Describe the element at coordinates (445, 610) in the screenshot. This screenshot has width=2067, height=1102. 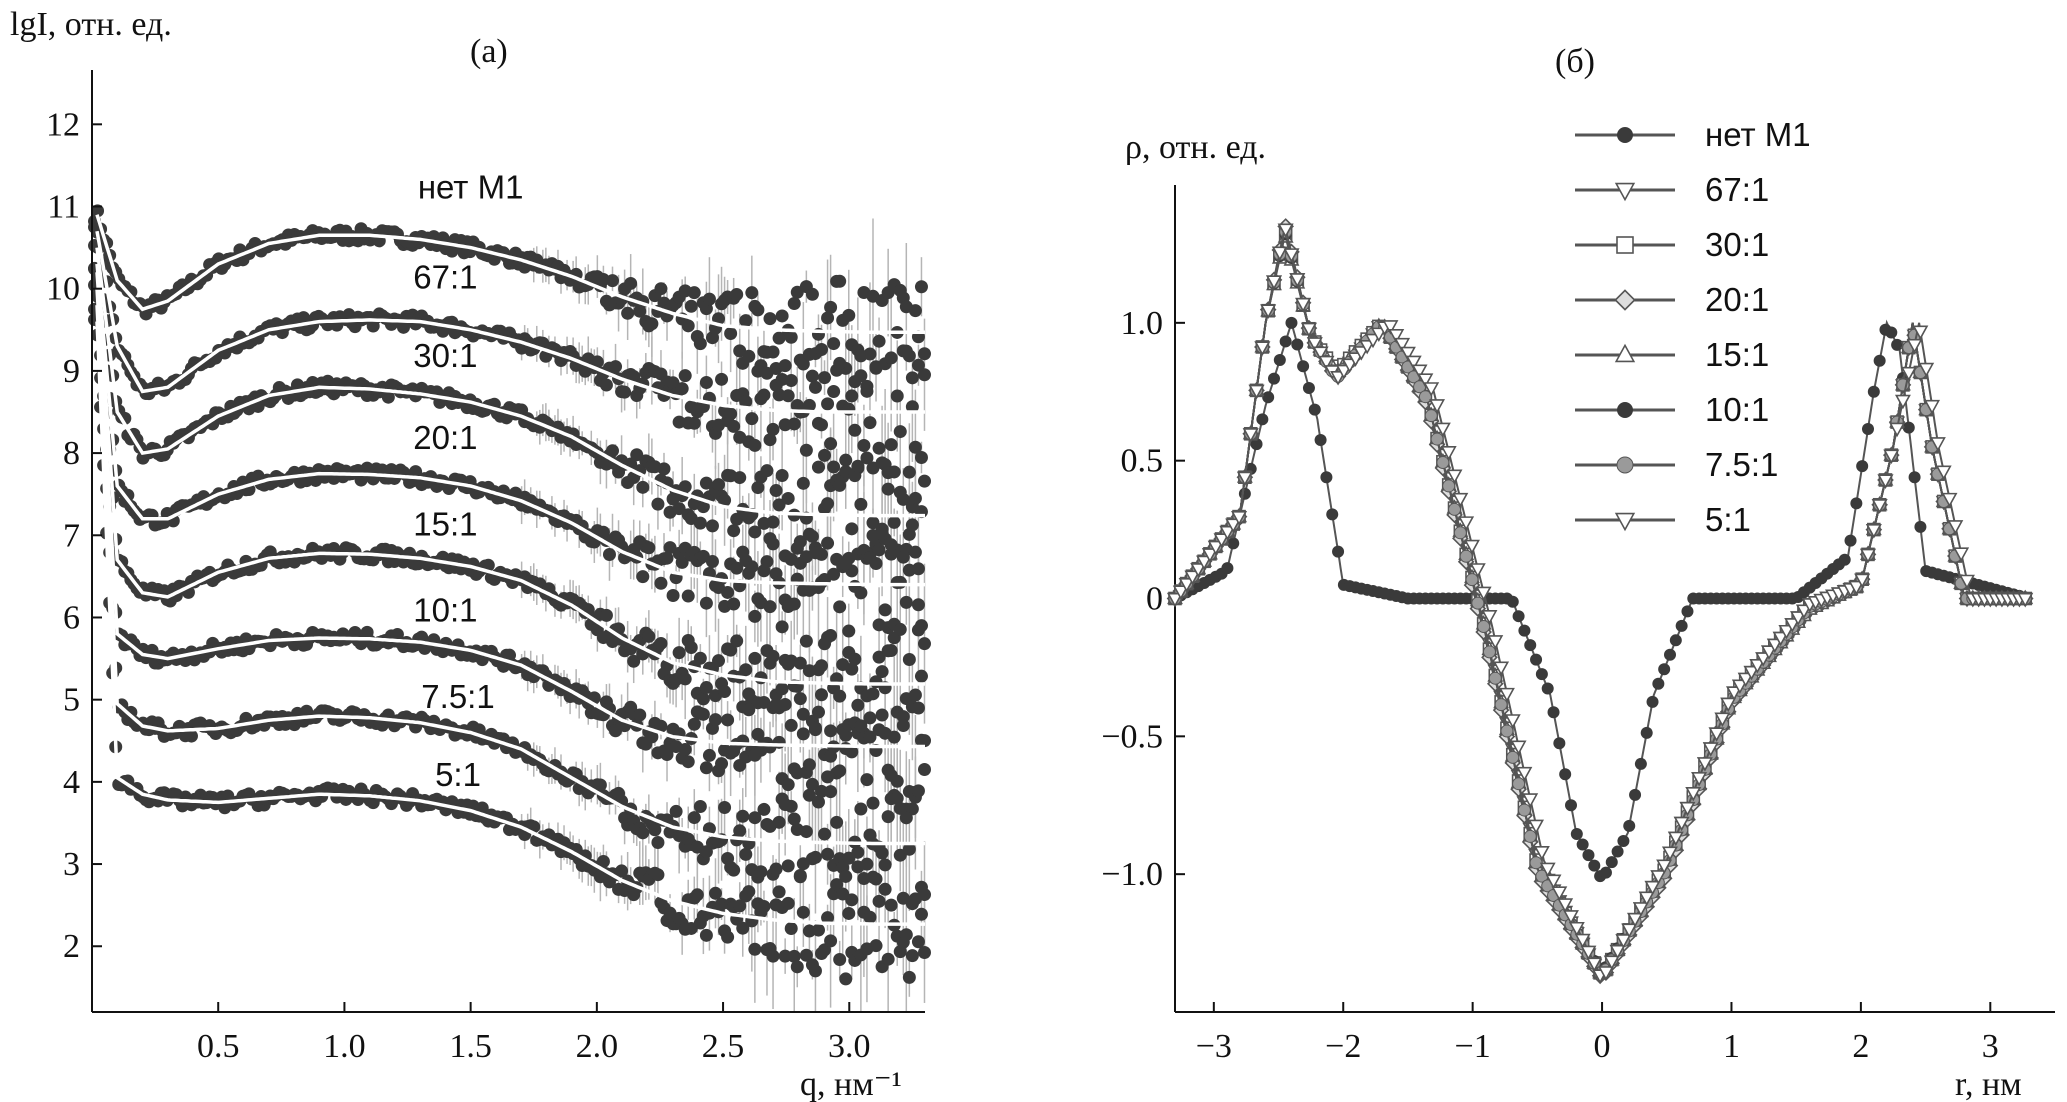
I see `curve-label-5: 10:1` at that location.